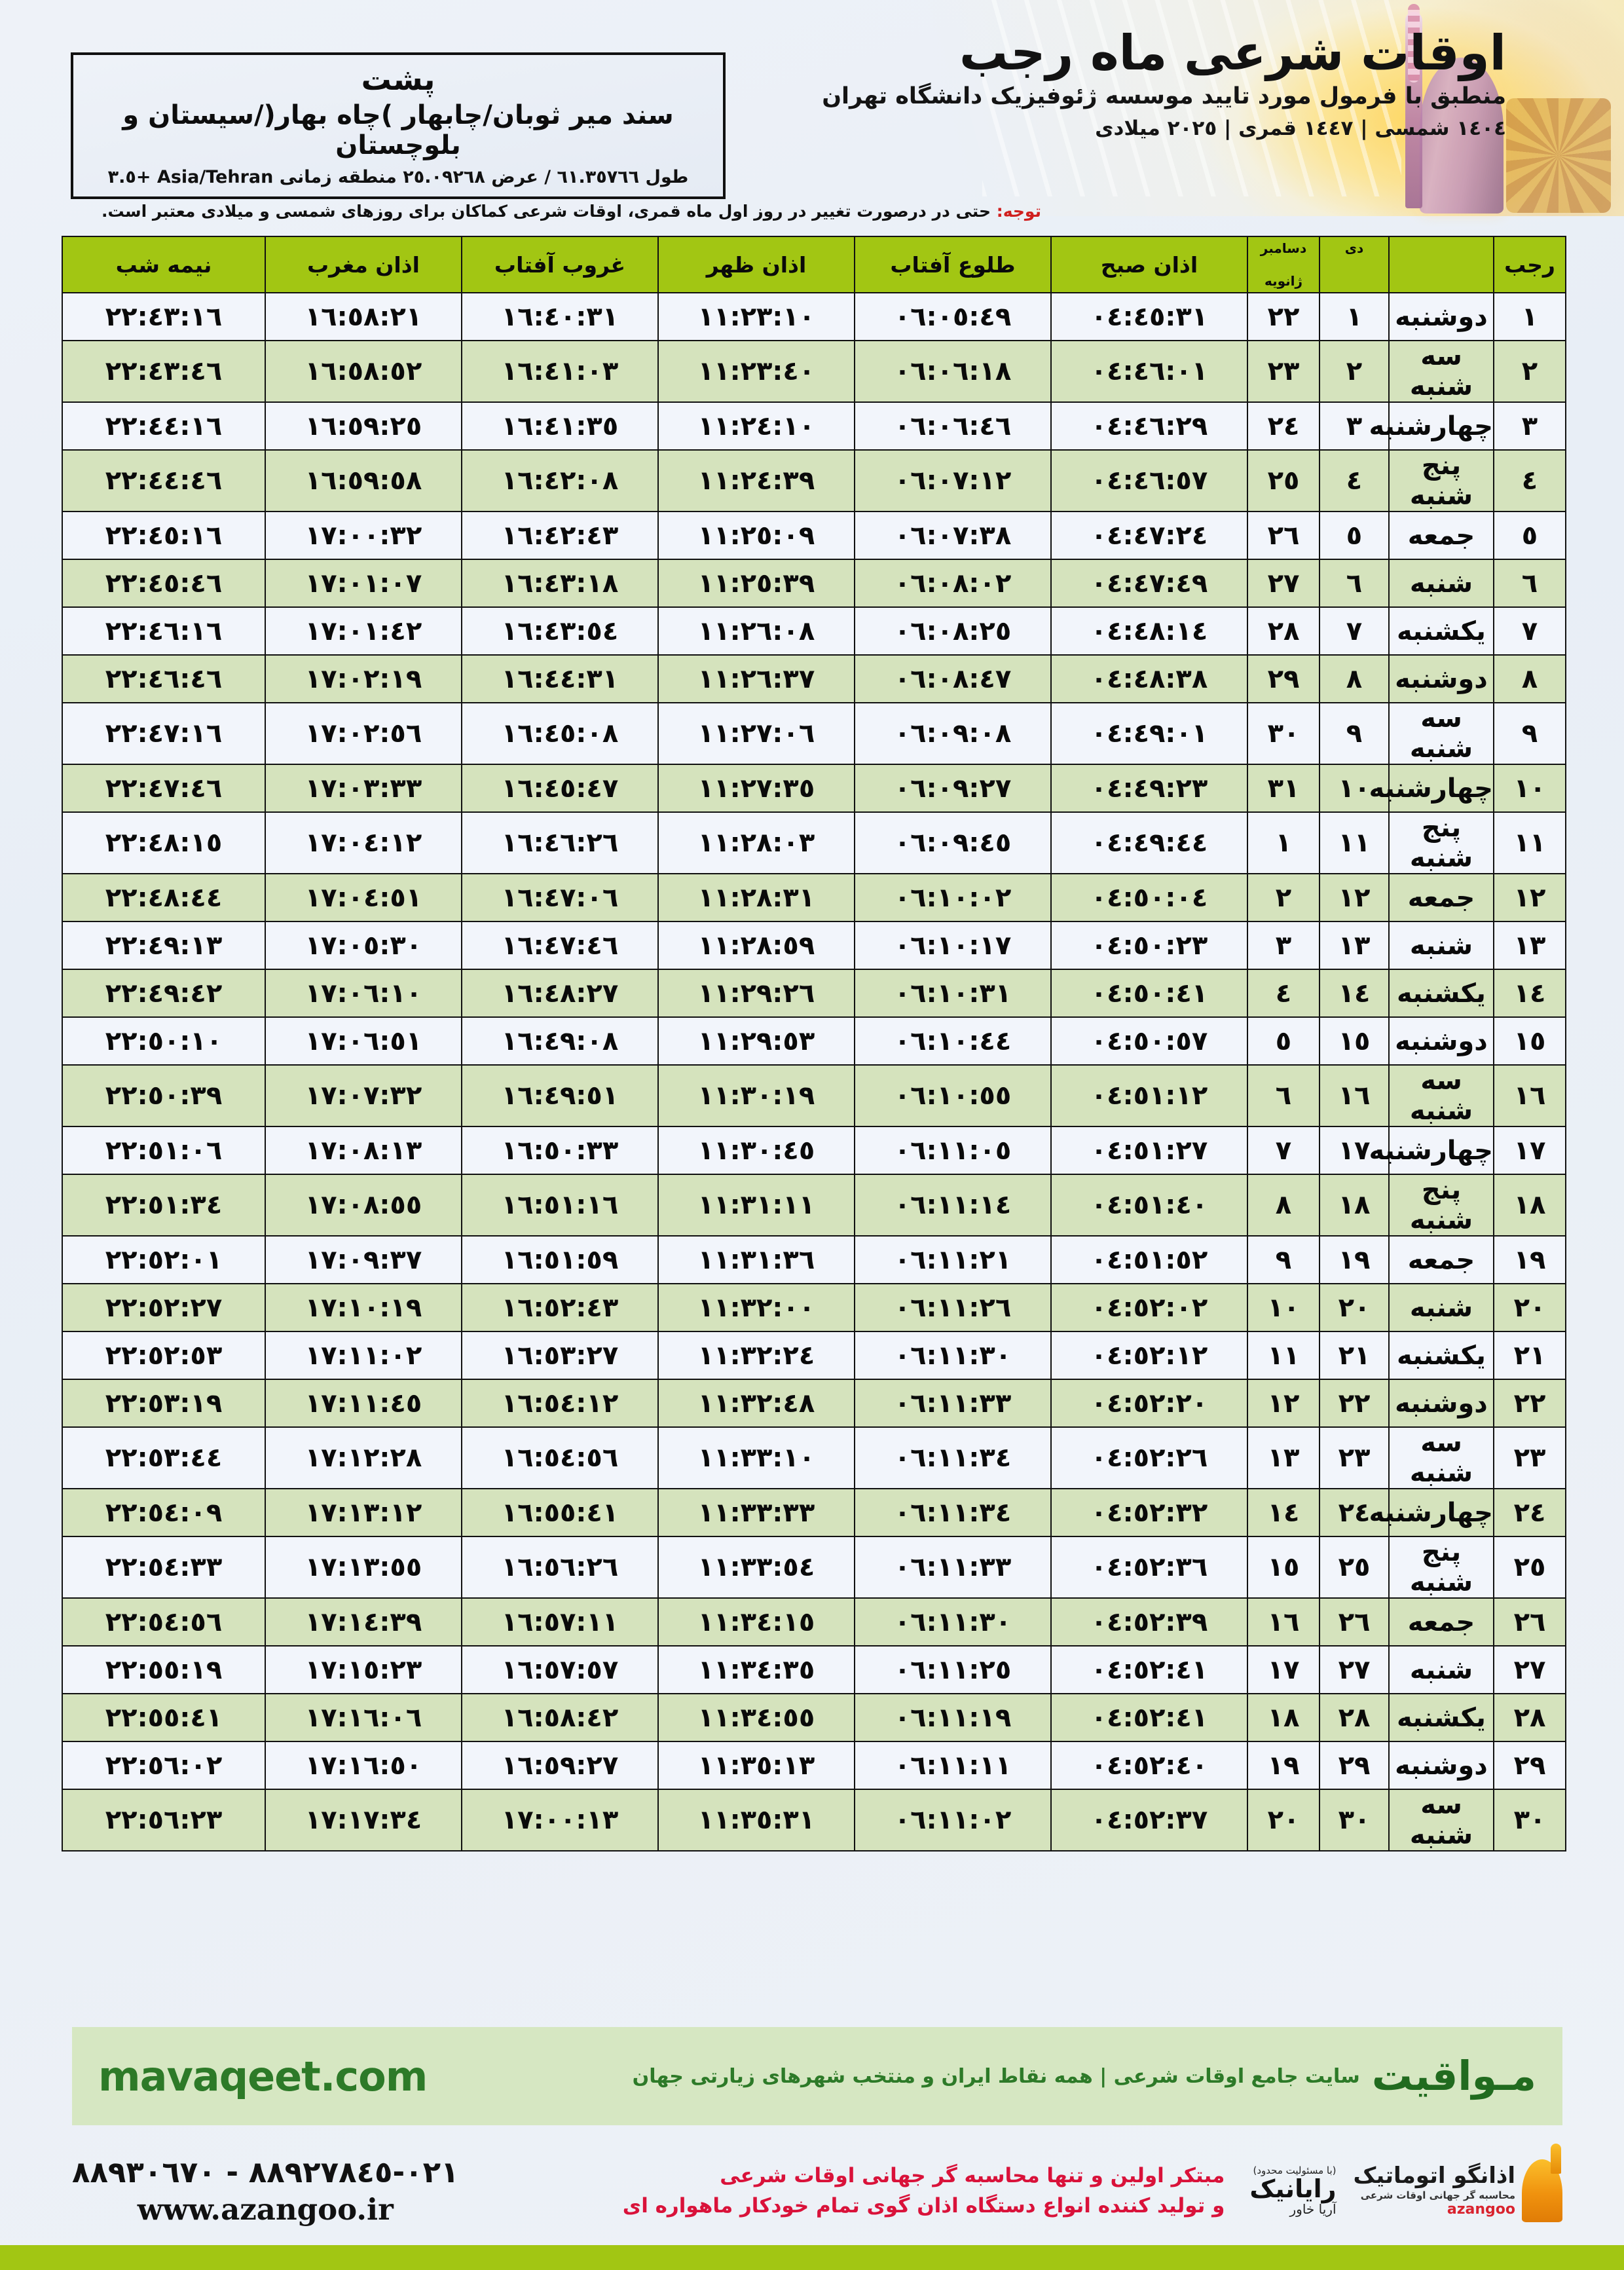 The width and height of the screenshot is (1624, 2270). Describe the element at coordinates (363, 1512) in the screenshot. I see `time-maghrib: ١٧:١٣:١٢` at that location.